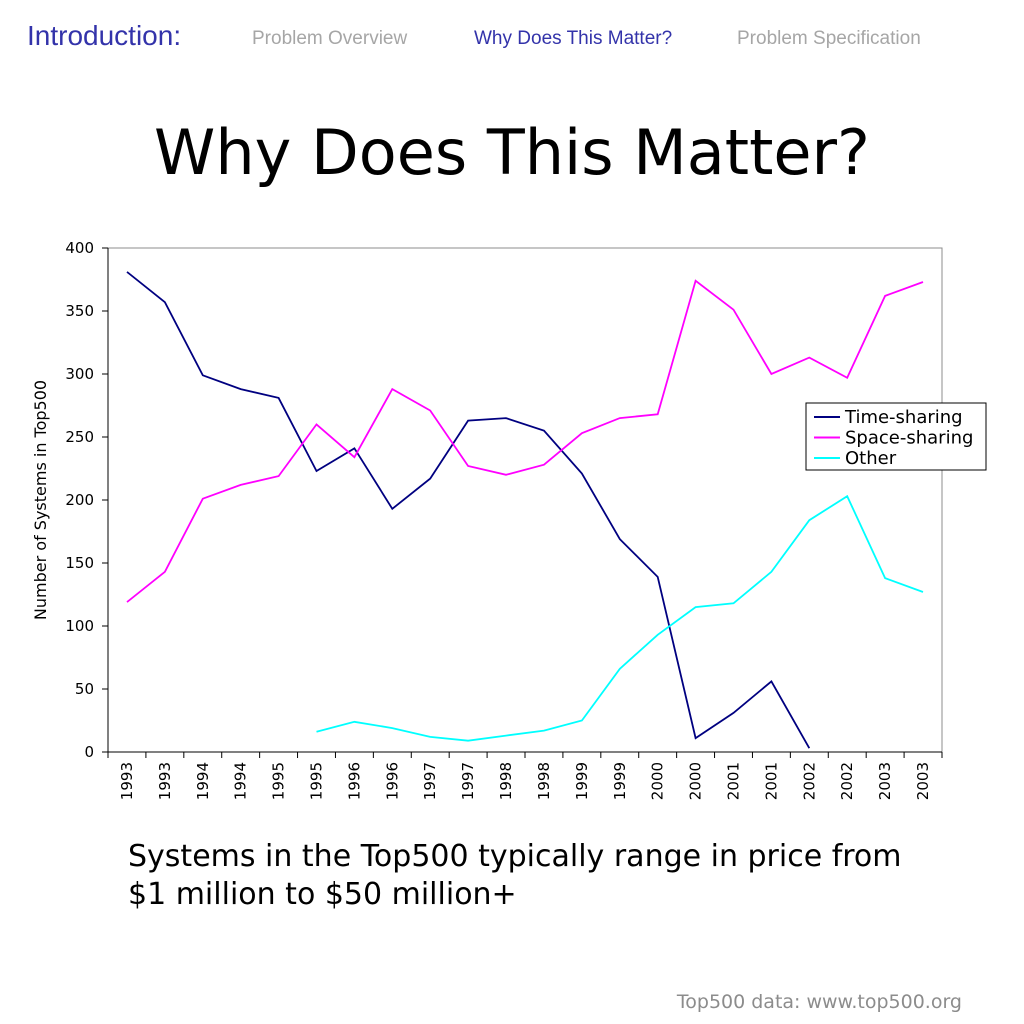 The image size is (1024, 1024). Describe the element at coordinates (620, 618) in the screenshot. I see `series-line-other` at that location.